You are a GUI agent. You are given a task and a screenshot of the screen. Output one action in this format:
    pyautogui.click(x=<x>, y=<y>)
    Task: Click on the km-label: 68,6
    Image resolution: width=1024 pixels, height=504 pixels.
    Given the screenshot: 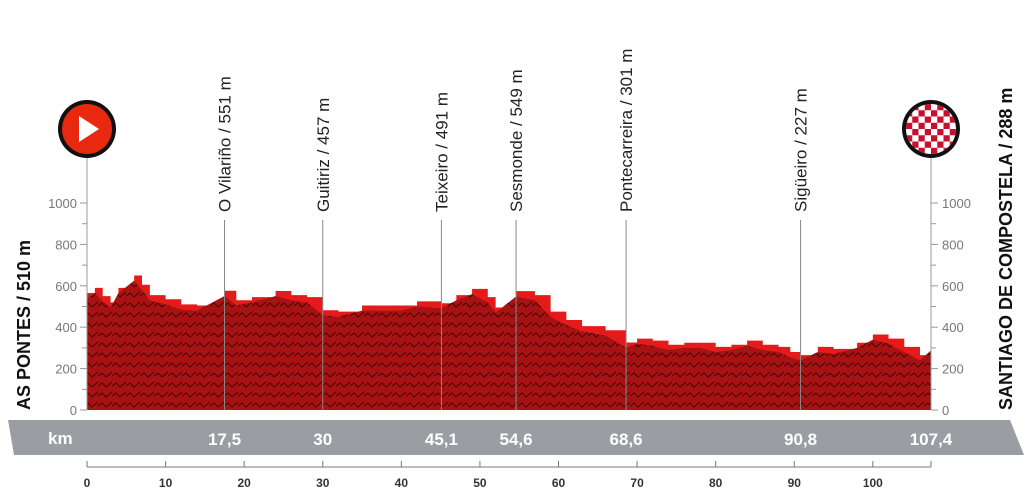 What is the action you would take?
    pyautogui.click(x=626, y=439)
    